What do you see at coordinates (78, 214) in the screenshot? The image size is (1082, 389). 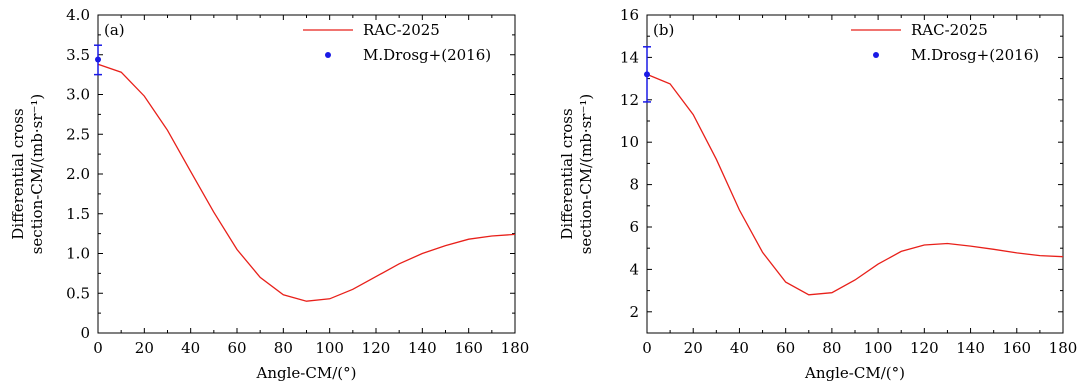 I see `y-tick-label: 1.5` at bounding box center [78, 214].